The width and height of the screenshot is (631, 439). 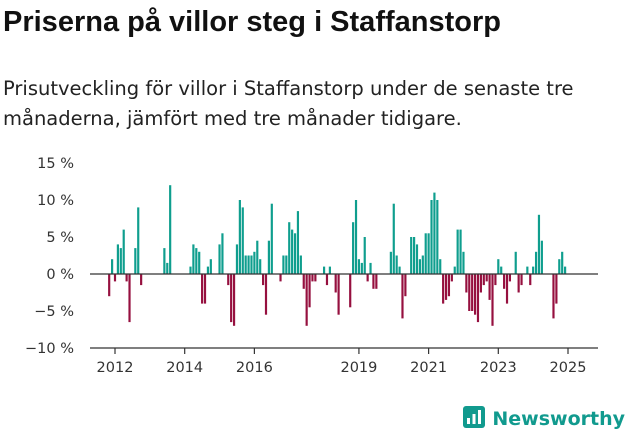 I want to click on x-tick-label: 2021, so click(x=428, y=368).